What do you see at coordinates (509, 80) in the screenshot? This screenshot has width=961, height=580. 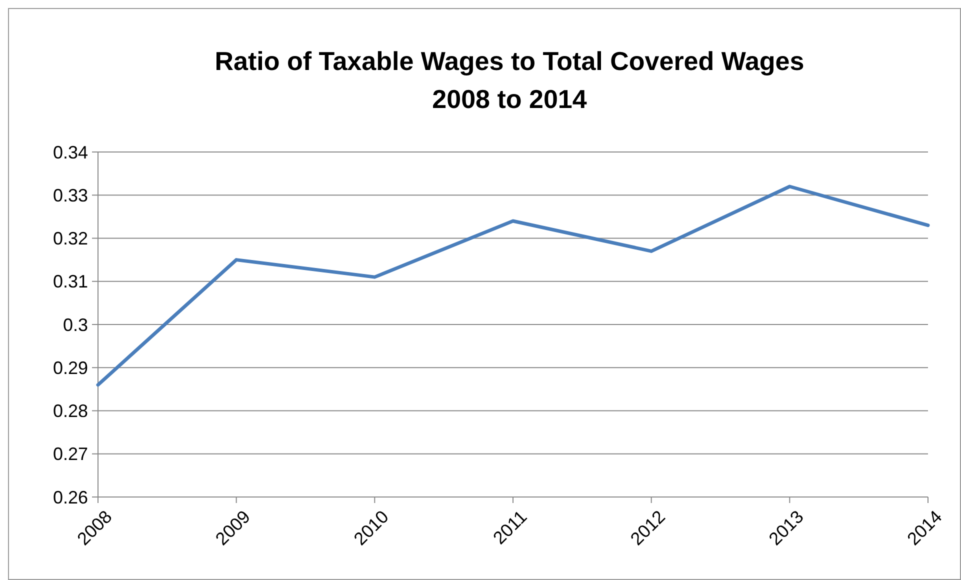 I see `chart-title: Ratio of Taxable Wages to Total Covered Wages 2008 to 2014` at bounding box center [509, 80].